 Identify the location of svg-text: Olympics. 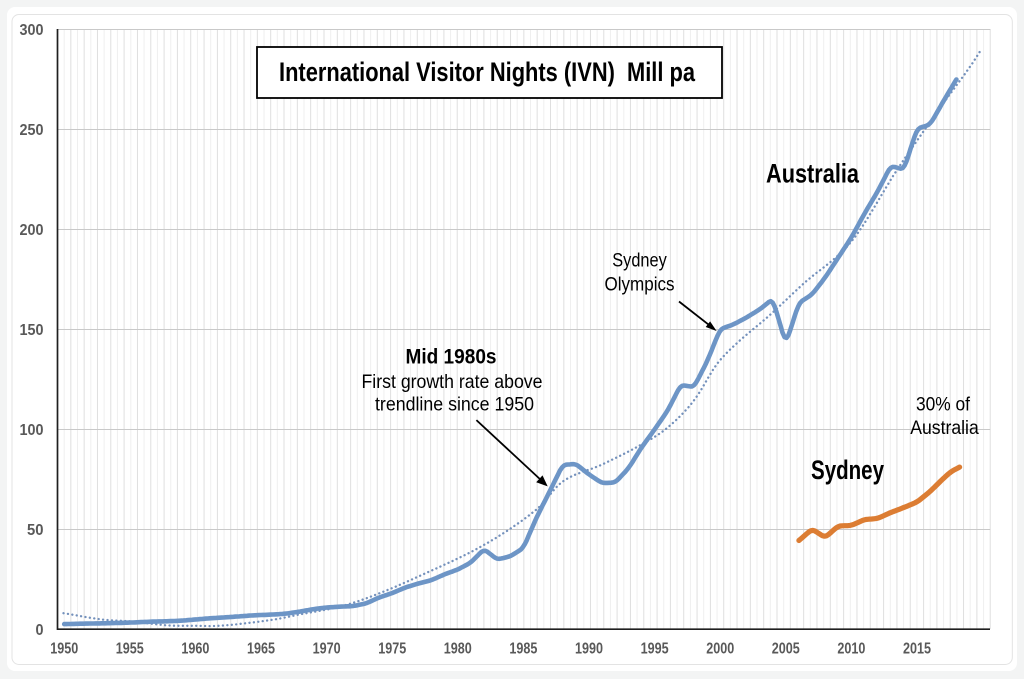
(640, 285).